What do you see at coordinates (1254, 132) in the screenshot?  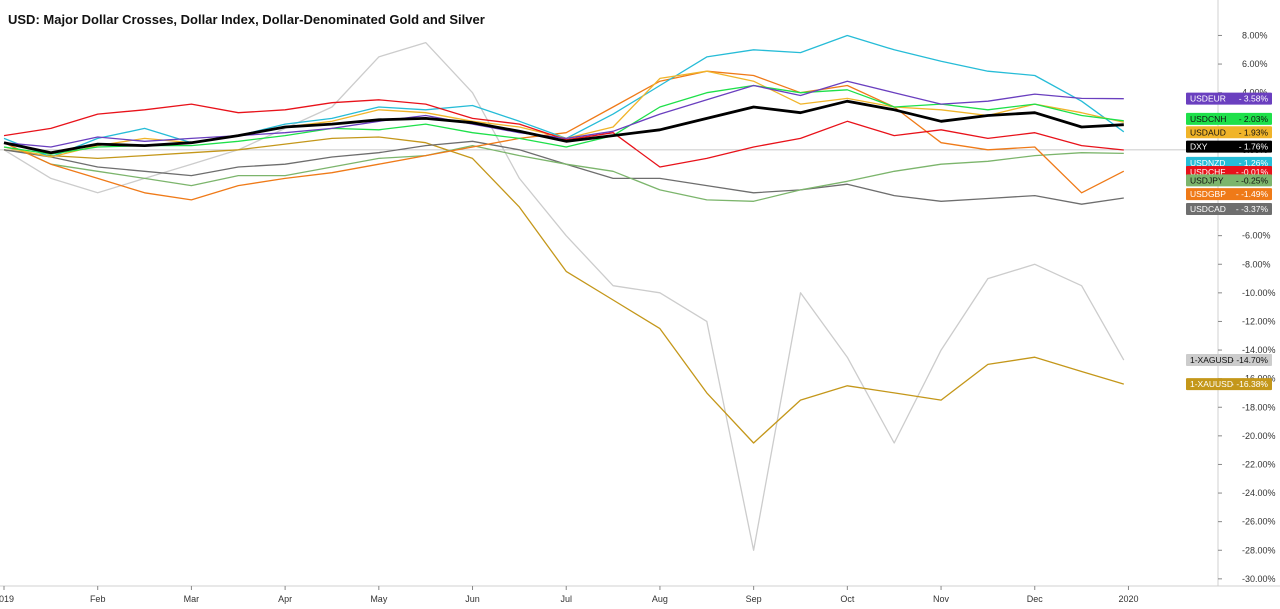 I see `value-badge-value: - 1.93%` at bounding box center [1254, 132].